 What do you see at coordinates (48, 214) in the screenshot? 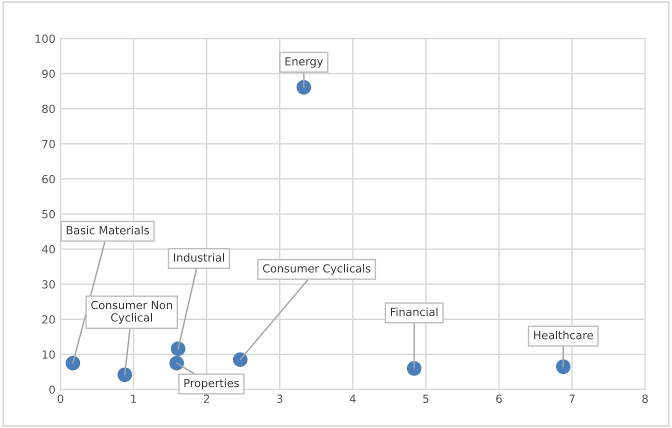
I see `y-tick-label: 50` at bounding box center [48, 214].